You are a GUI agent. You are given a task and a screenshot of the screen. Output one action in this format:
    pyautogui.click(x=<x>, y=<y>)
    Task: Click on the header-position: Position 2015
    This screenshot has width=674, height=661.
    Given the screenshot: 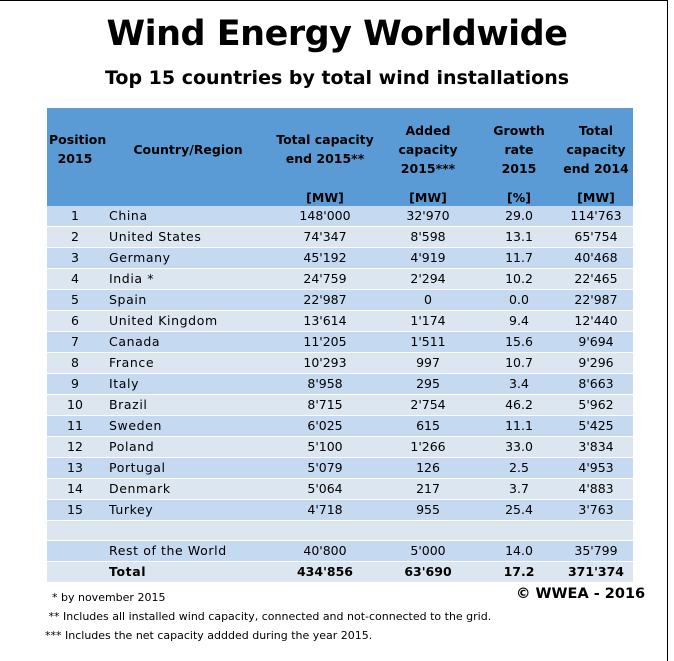 What is the action you would take?
    pyautogui.click(x=77, y=149)
    